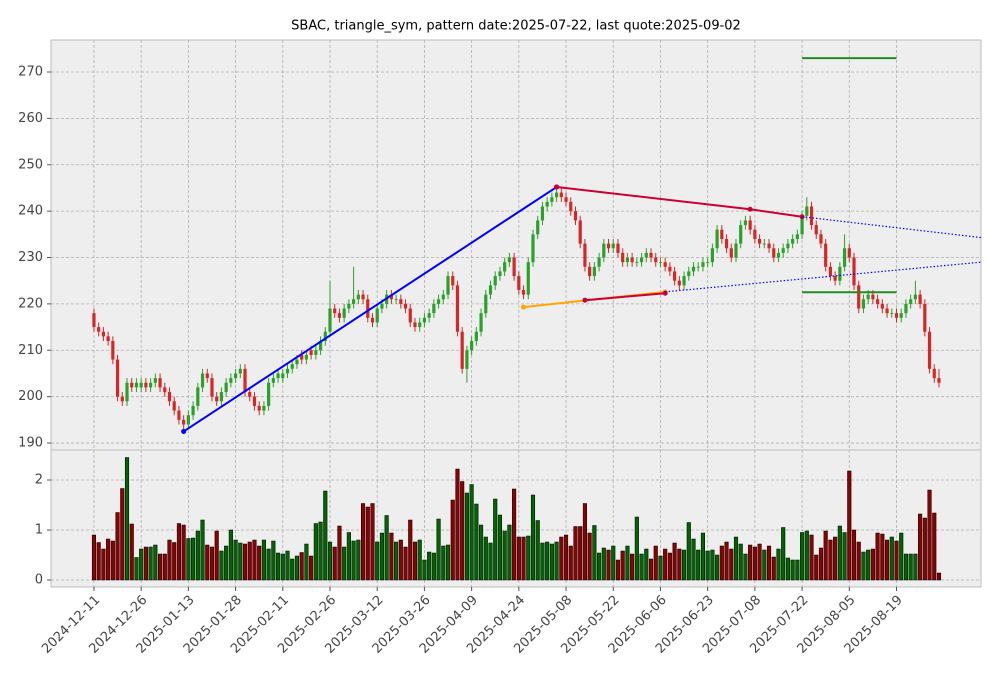  Describe the element at coordinates (39, 480) in the screenshot. I see `y-tick-label: 2` at that location.